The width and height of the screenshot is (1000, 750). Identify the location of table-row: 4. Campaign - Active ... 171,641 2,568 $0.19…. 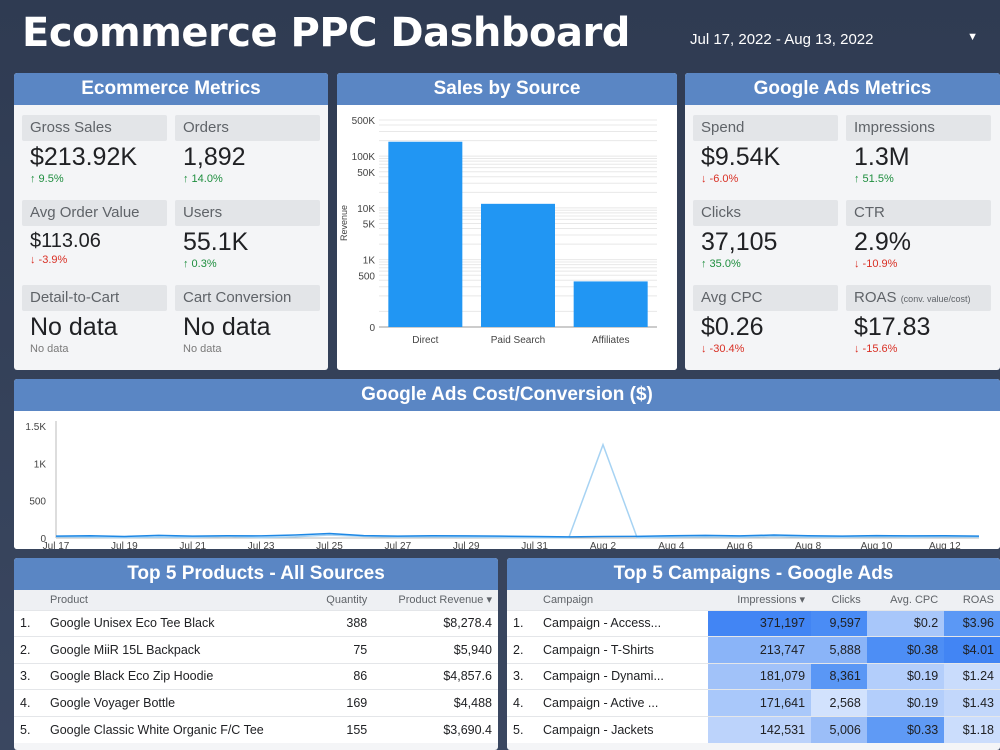
(753, 702).